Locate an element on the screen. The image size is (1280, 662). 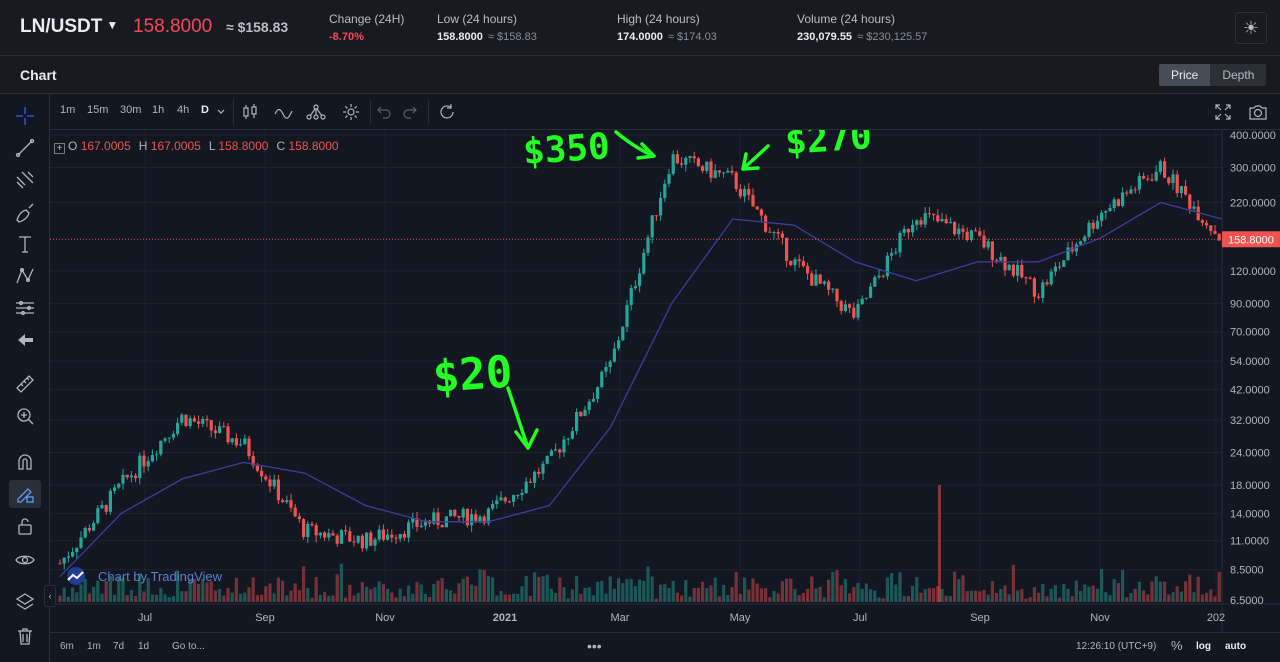
timeframe-4h: 4h is located at coordinates (183, 110).